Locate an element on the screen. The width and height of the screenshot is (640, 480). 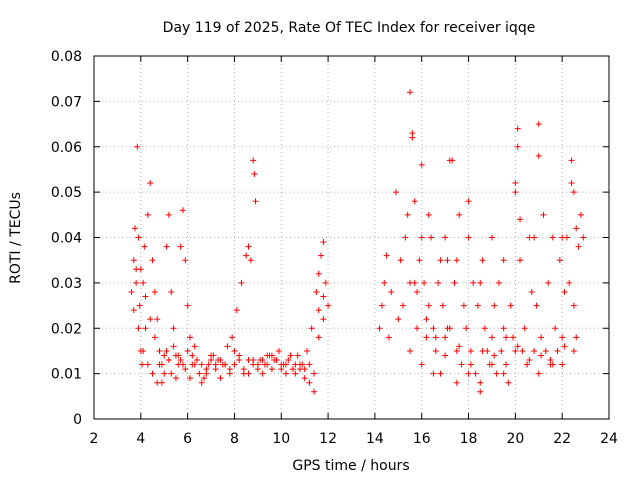
y-tick-label: 0.06 is located at coordinates (66, 148).